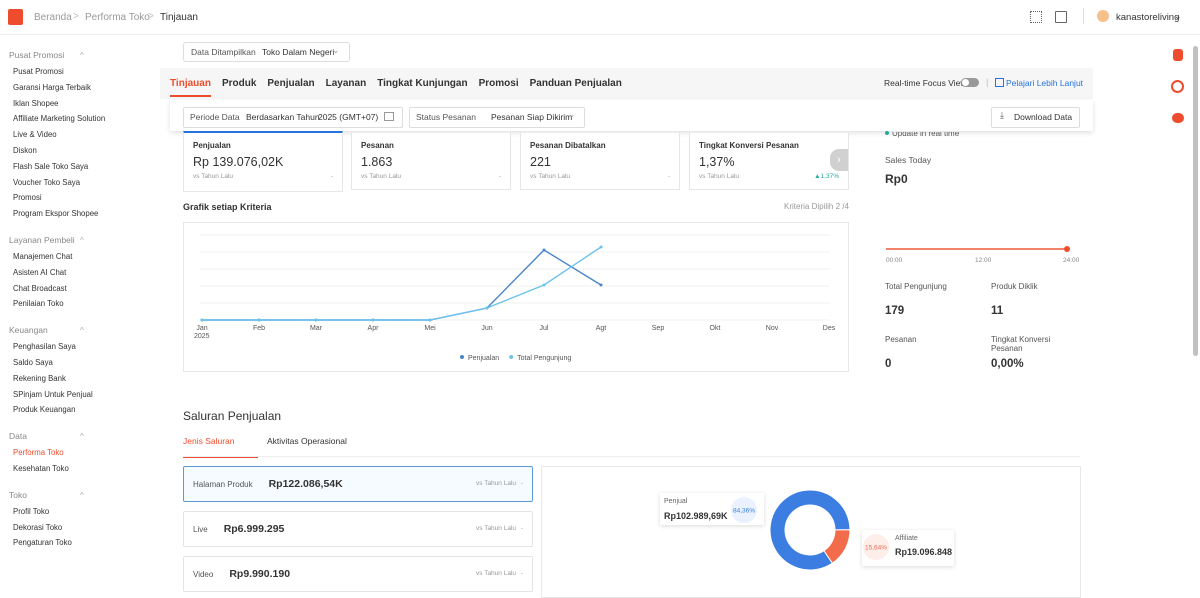  What do you see at coordinates (1007, 364) in the screenshot?
I see `stat-value: 0,00%` at bounding box center [1007, 364].